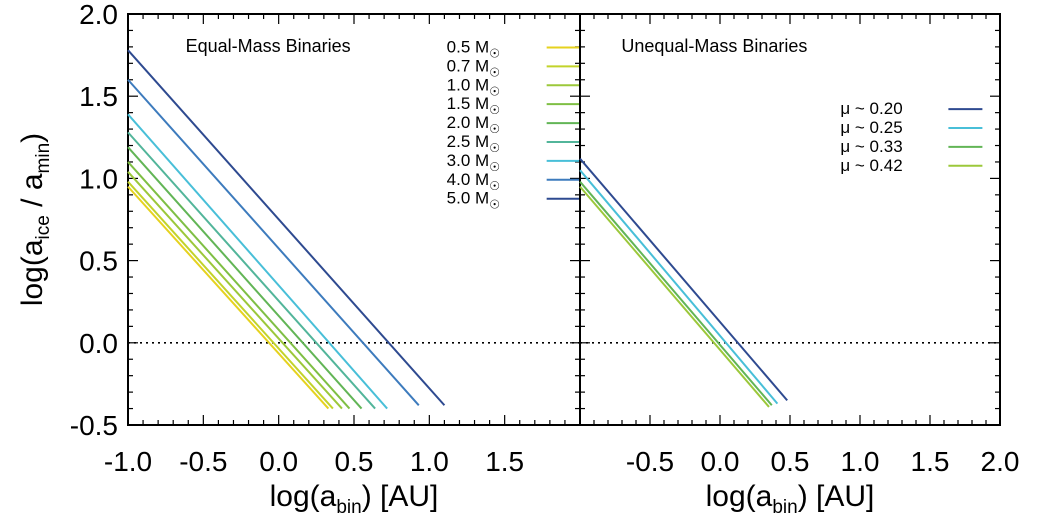 This screenshot has width=1038, height=515. I want to click on legend-label: μ ~ 0.42, so click(871, 165).